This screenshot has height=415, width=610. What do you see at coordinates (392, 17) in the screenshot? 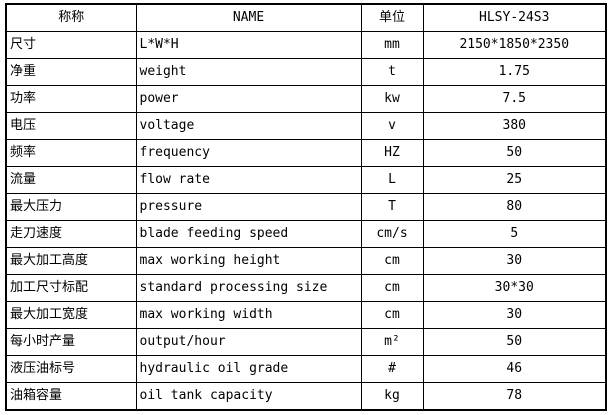
I see `header-unit: 单位` at bounding box center [392, 17].